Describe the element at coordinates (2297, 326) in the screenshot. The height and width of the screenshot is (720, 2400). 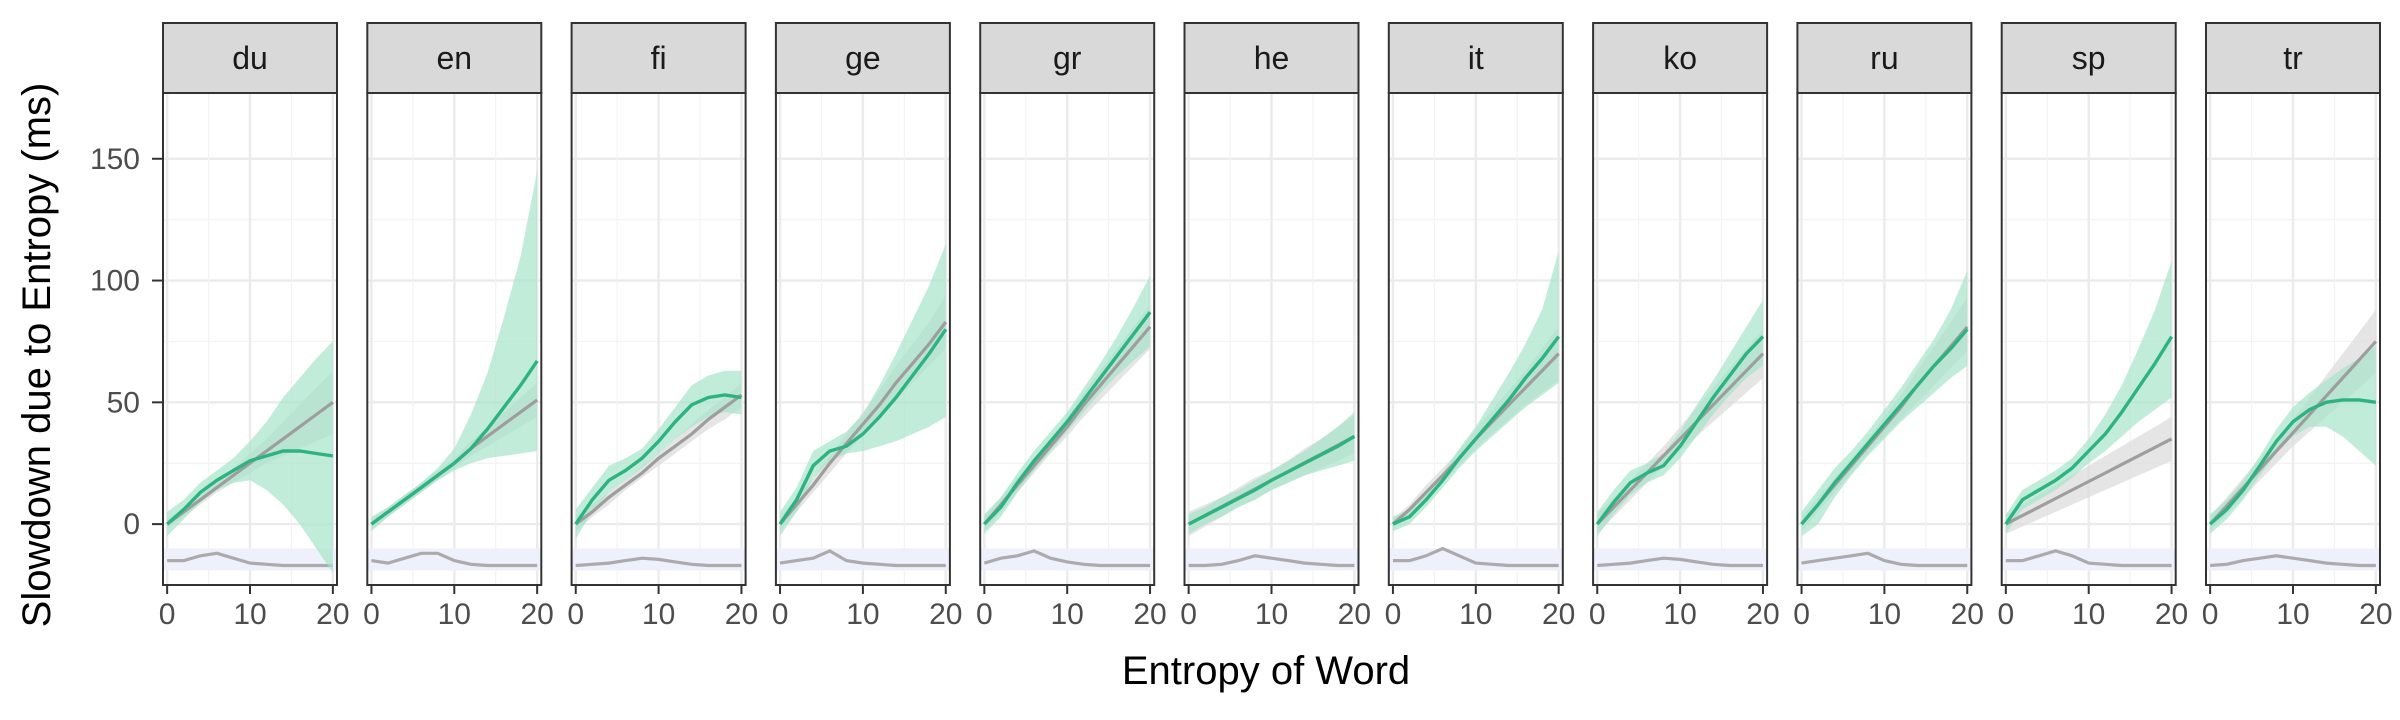
I see `facet-panel-tr: tr 0 10 20` at that location.